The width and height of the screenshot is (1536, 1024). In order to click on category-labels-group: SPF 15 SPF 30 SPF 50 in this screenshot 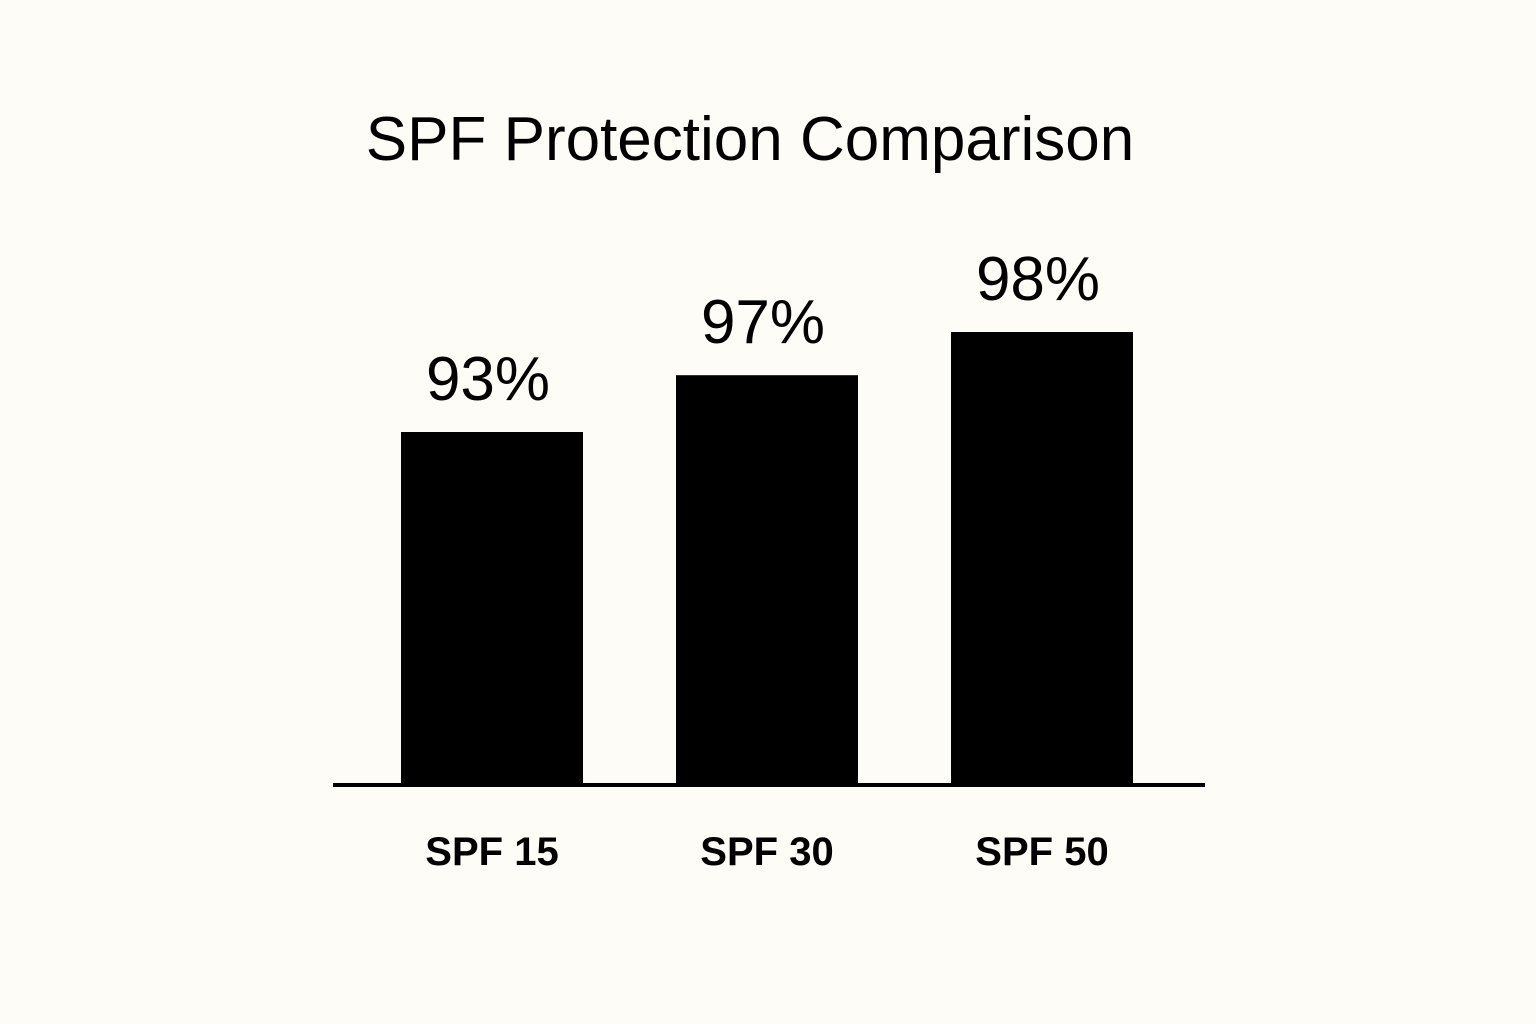, I will do `click(766, 852)`.